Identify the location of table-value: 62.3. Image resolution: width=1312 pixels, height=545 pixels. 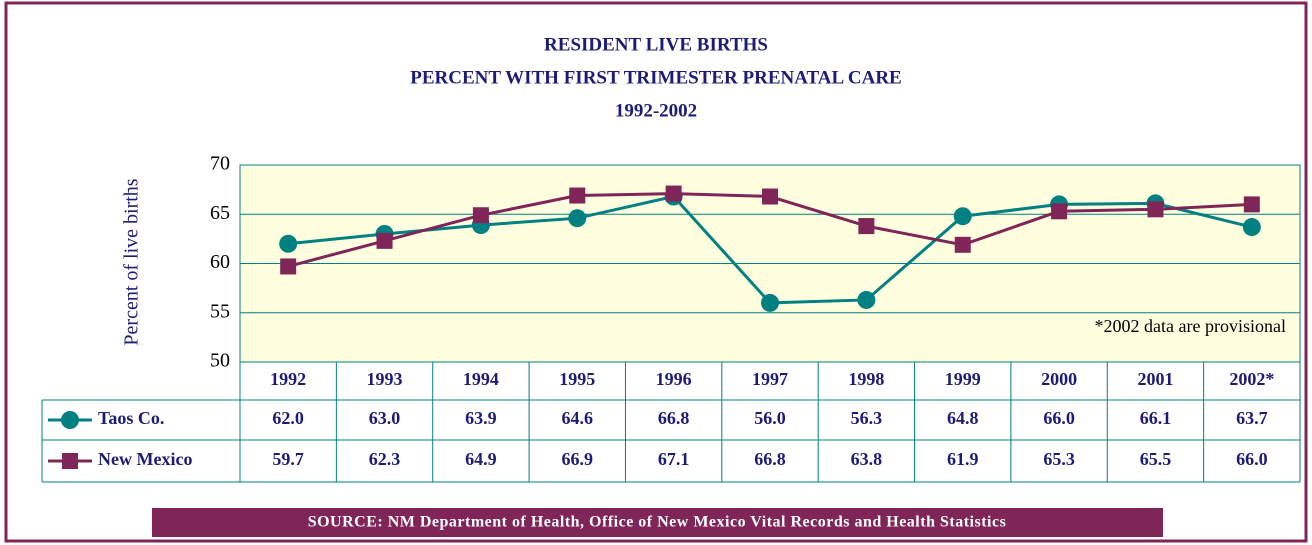
(385, 459).